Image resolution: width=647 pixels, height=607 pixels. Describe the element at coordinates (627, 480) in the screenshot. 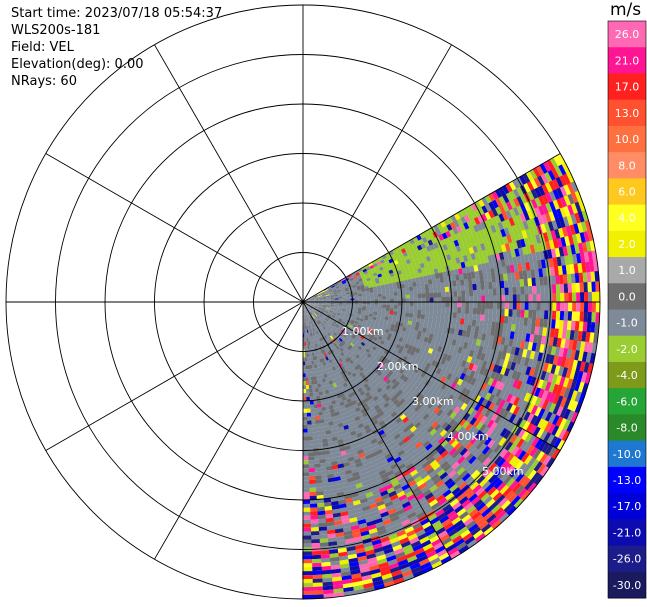

I see `colorbar-bin` at that location.